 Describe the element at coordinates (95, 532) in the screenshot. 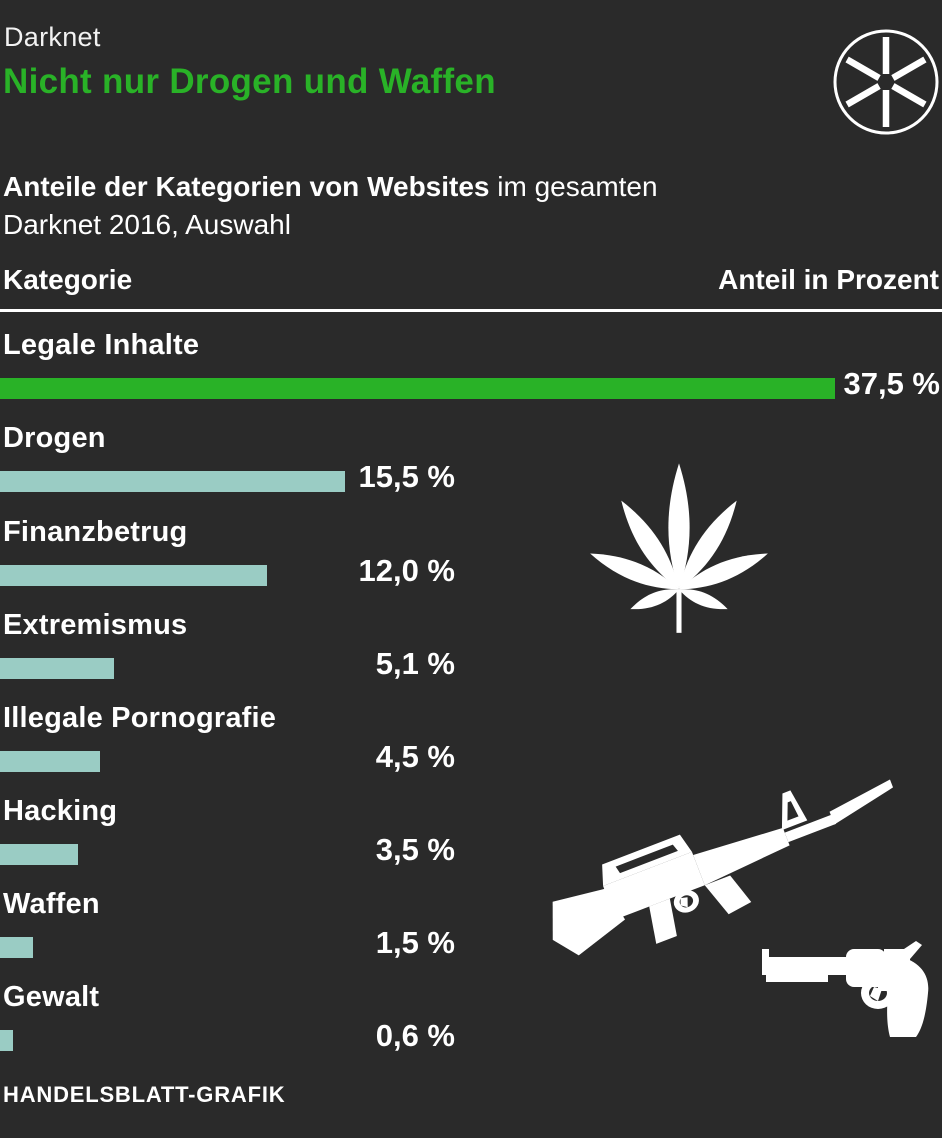

I see `category-label: Finanzbetrug` at that location.